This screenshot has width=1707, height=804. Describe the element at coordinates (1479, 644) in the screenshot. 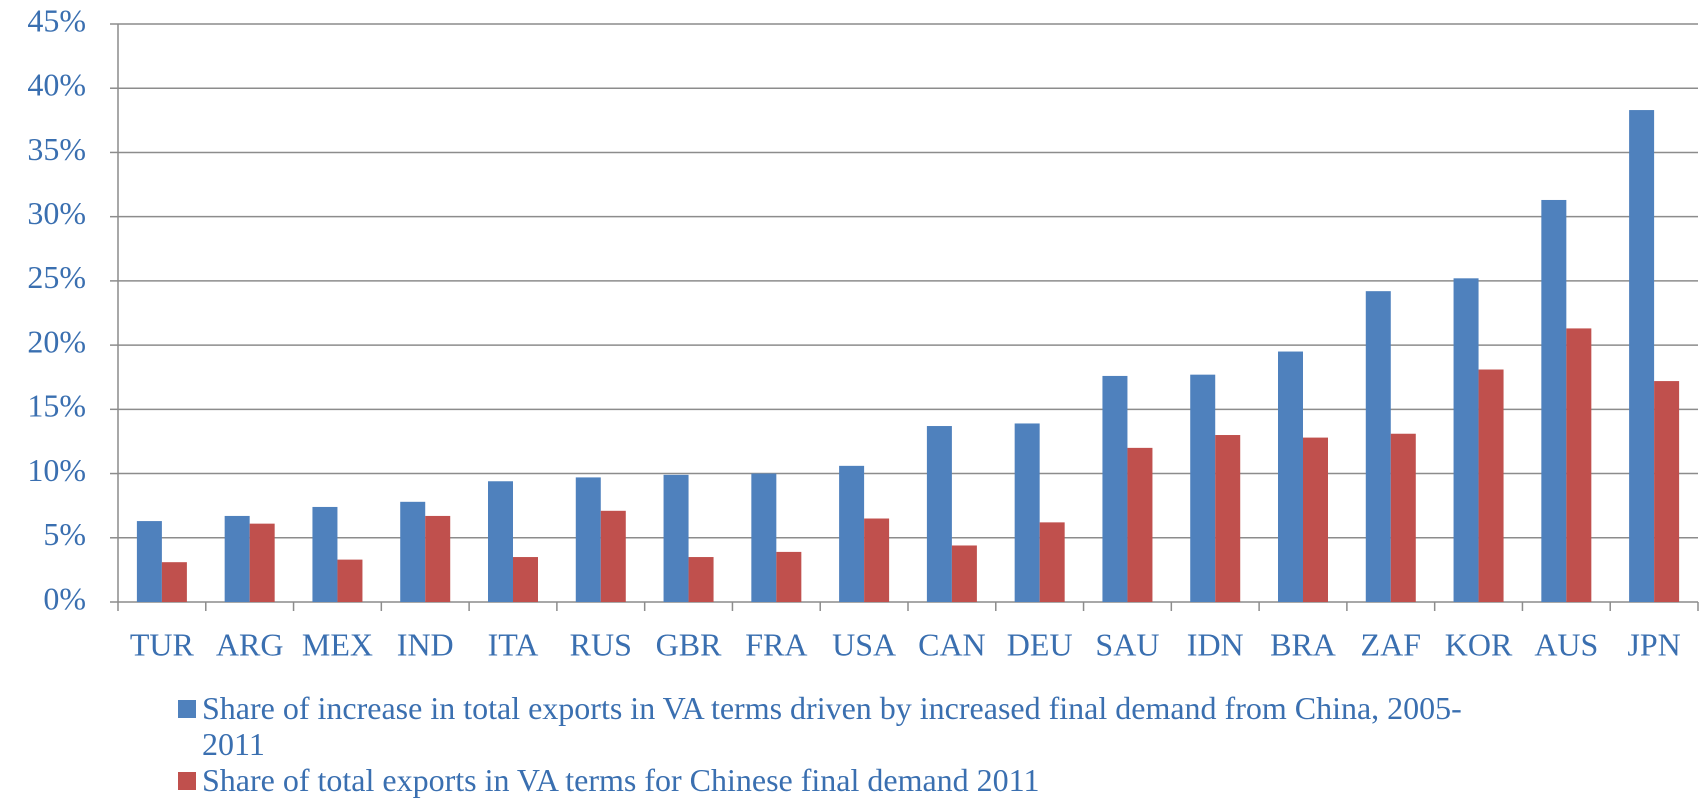

I see `x-tick-label: KOR` at that location.